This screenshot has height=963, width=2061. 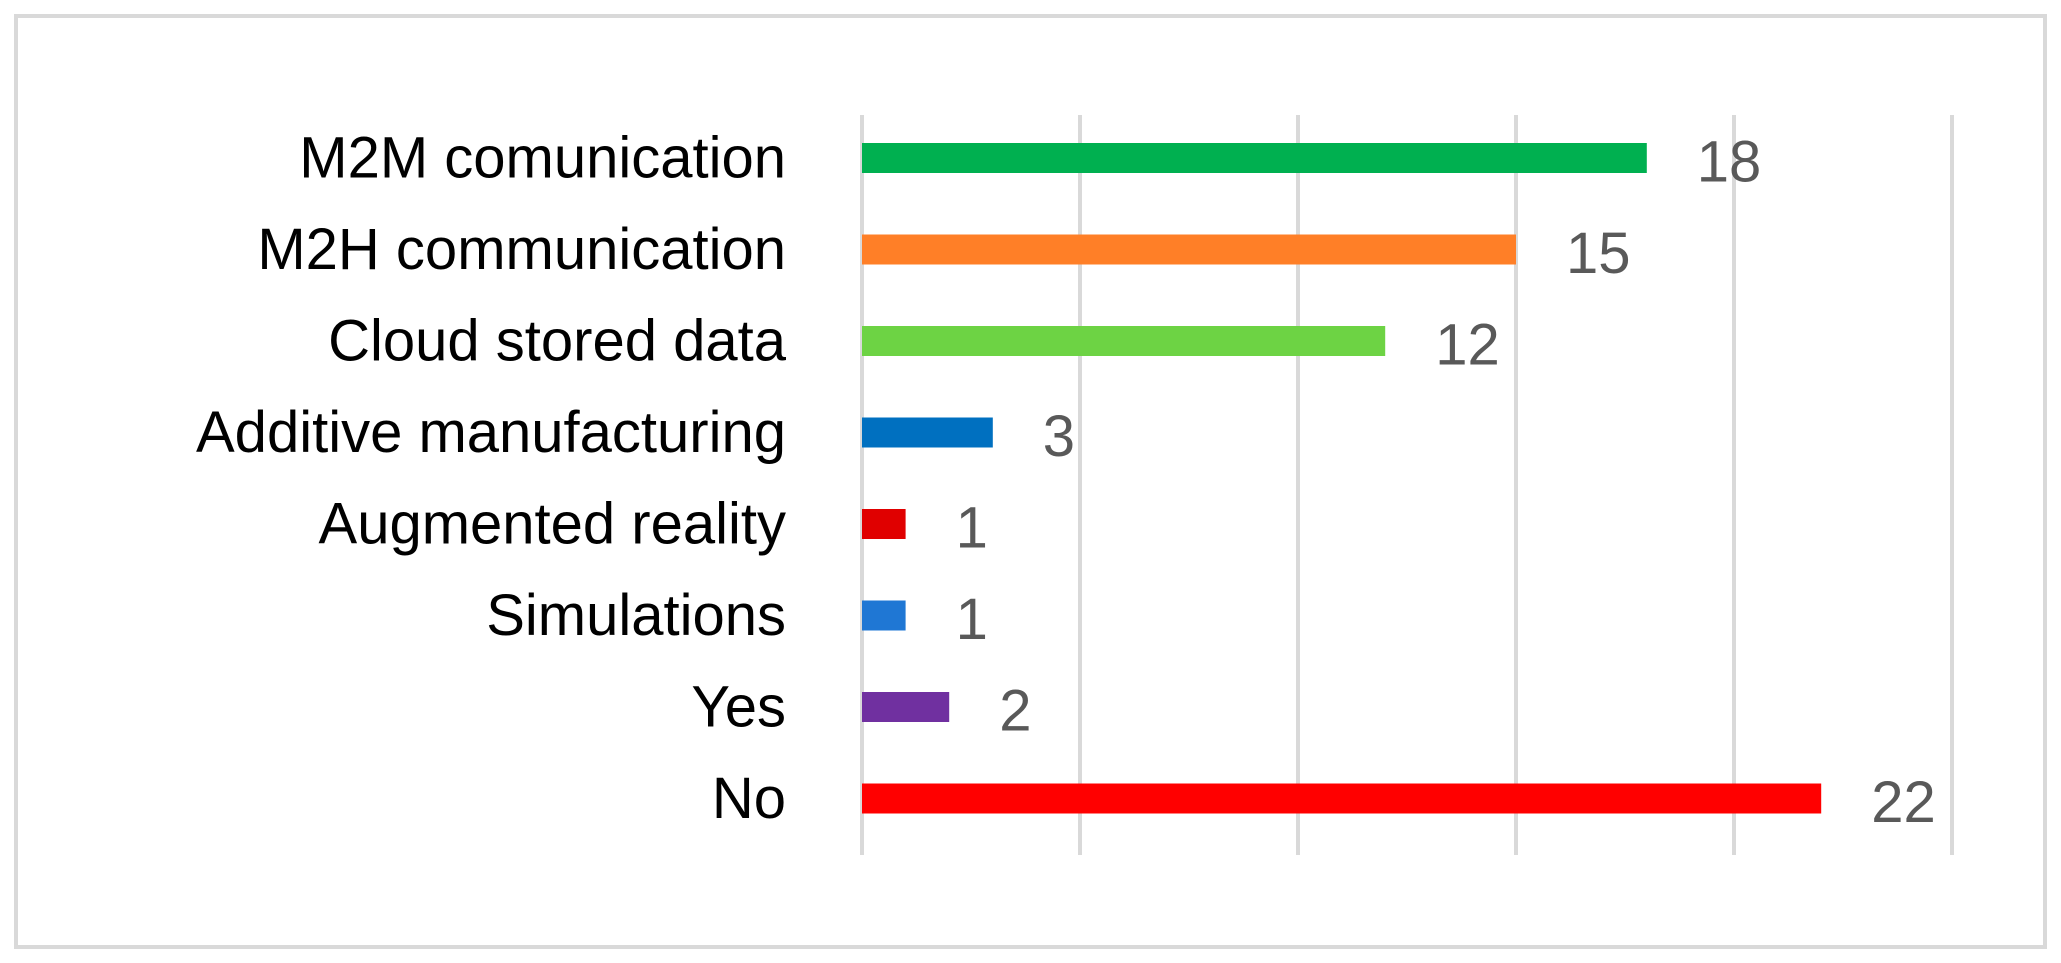 I want to click on category-label: M2M comunication, so click(x=542, y=158).